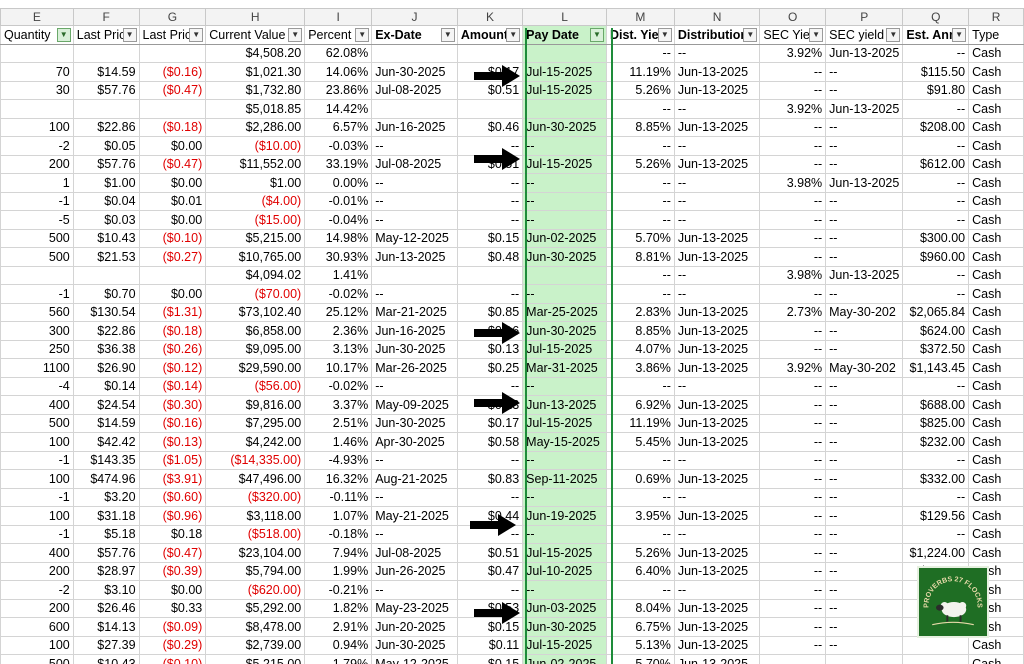 The width and height of the screenshot is (1024, 664). What do you see at coordinates (37, 220) in the screenshot?
I see `cell: -5` at bounding box center [37, 220].